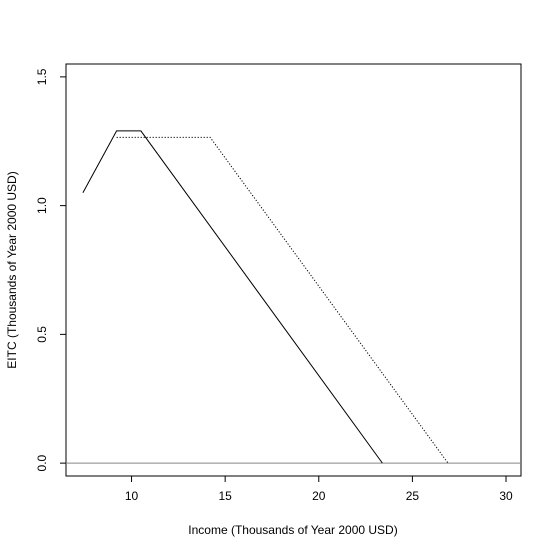 This screenshot has height=555, width=556. What do you see at coordinates (42, 462) in the screenshot?
I see `y-tick-label: 0.0` at bounding box center [42, 462].